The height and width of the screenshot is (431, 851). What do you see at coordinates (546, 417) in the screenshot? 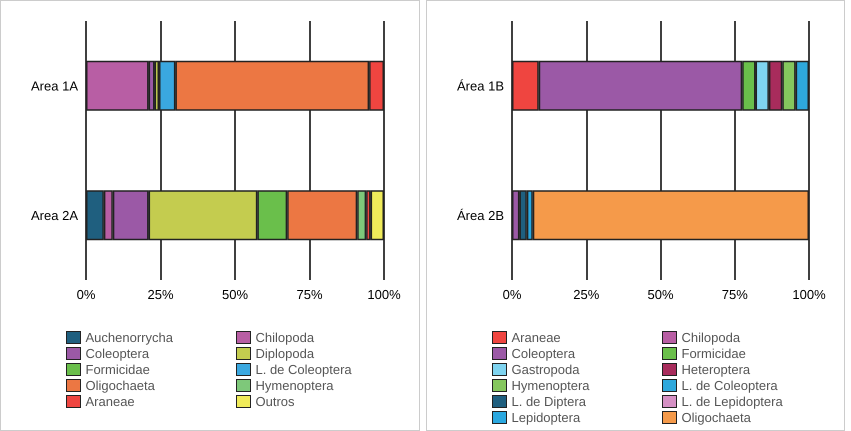
I see `legend-label: Lepidoptera` at bounding box center [546, 417].